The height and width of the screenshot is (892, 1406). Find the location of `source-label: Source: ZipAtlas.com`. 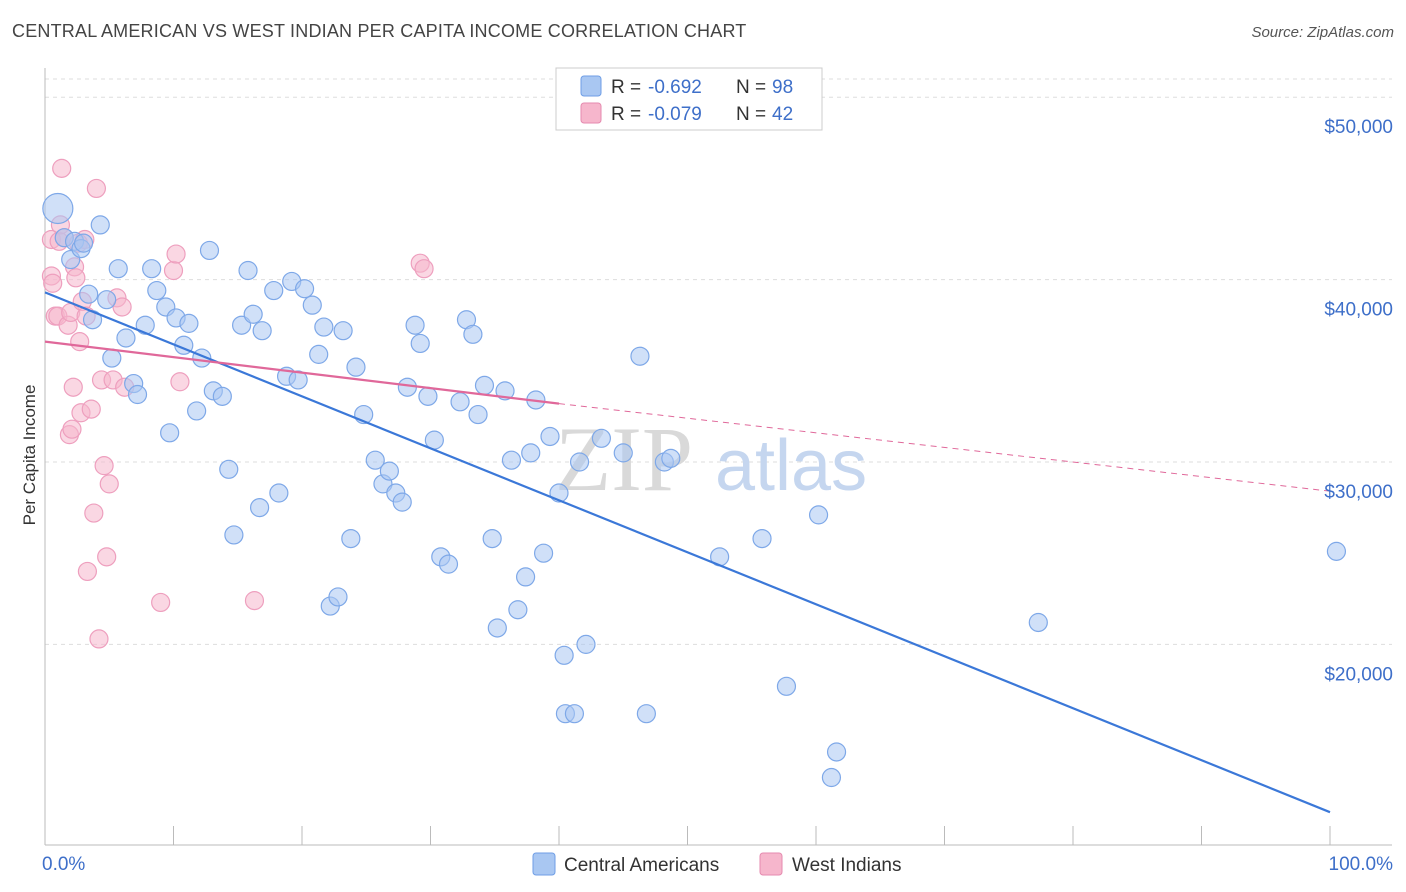

source-label: Source: ZipAtlas.com is located at coordinates (1322, 32).